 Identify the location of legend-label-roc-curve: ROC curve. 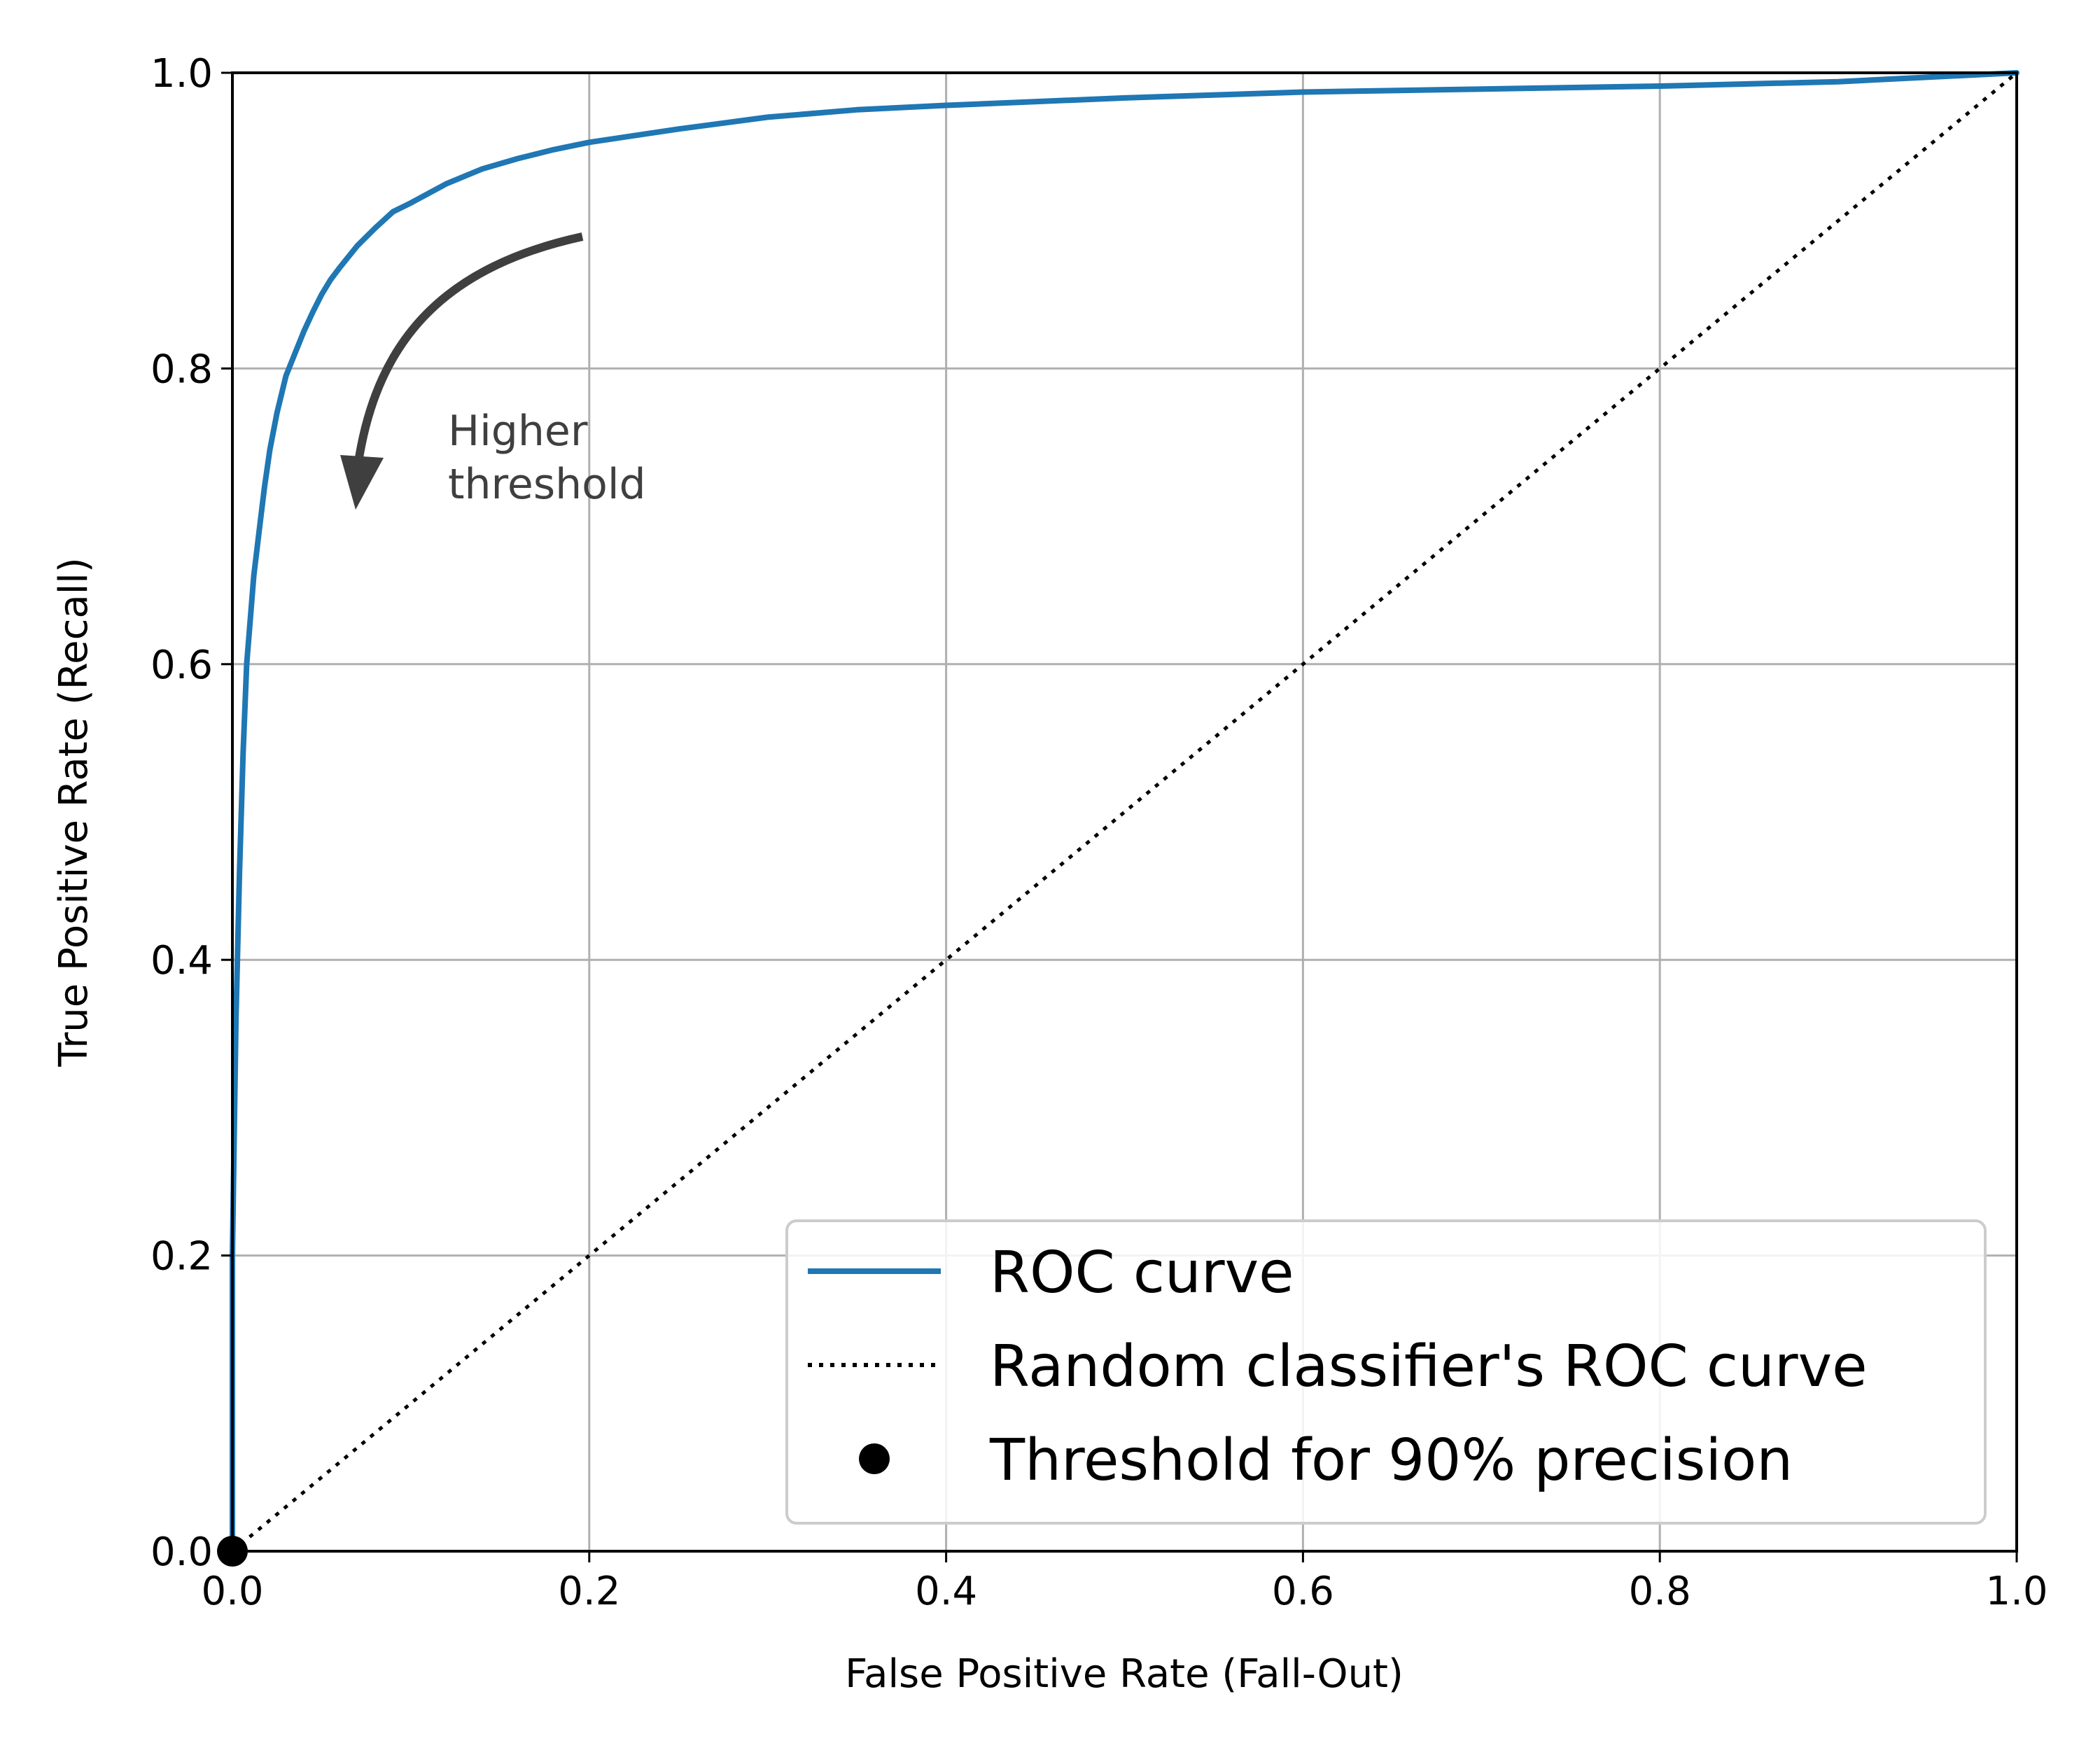
(1142, 1273).